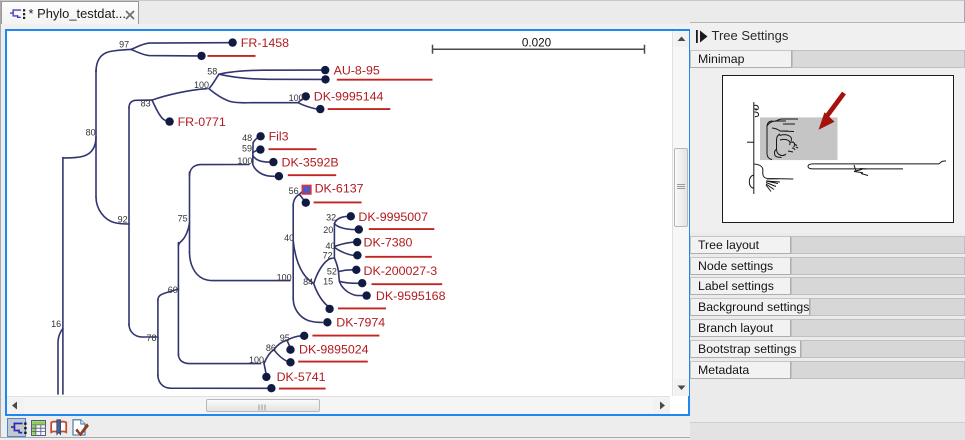 This screenshot has width=965, height=440. I want to click on svg-text: DK-200027-3, so click(401, 271).